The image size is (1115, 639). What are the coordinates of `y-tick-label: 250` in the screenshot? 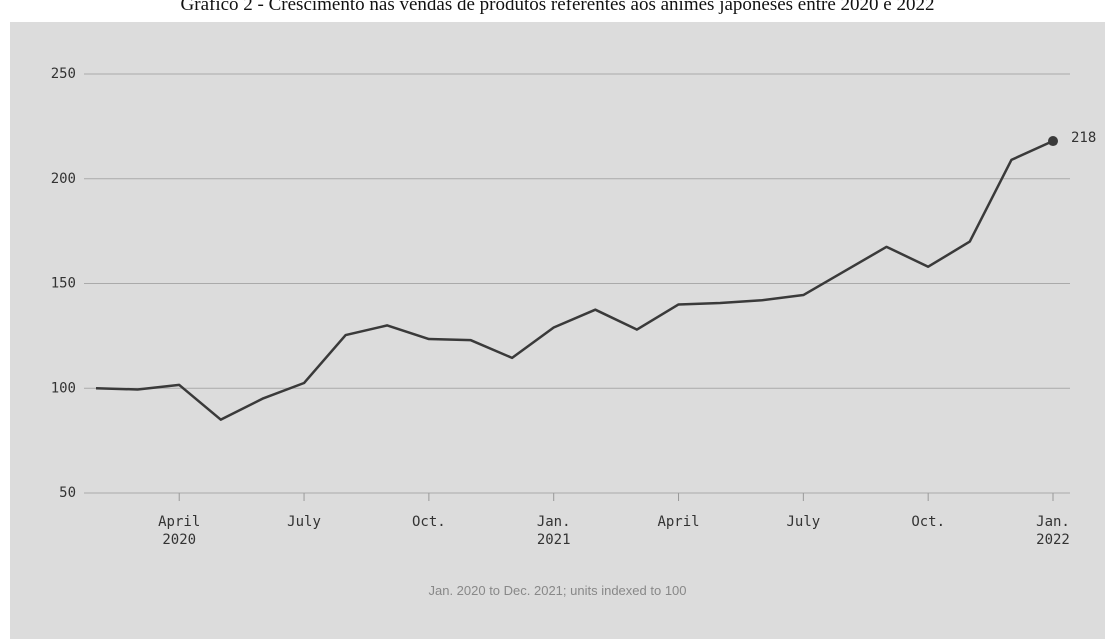 It's located at (63, 74).